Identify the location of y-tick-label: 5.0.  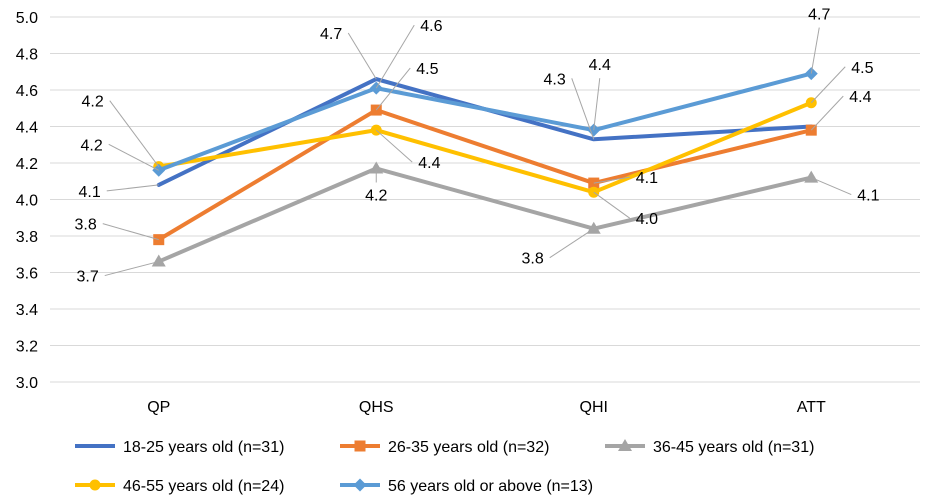
(27, 18).